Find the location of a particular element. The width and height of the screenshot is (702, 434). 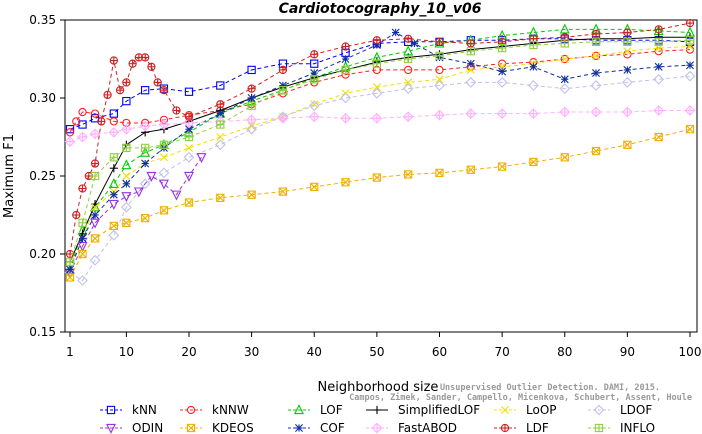

legend-label-loop: LoOP is located at coordinates (541, 410).